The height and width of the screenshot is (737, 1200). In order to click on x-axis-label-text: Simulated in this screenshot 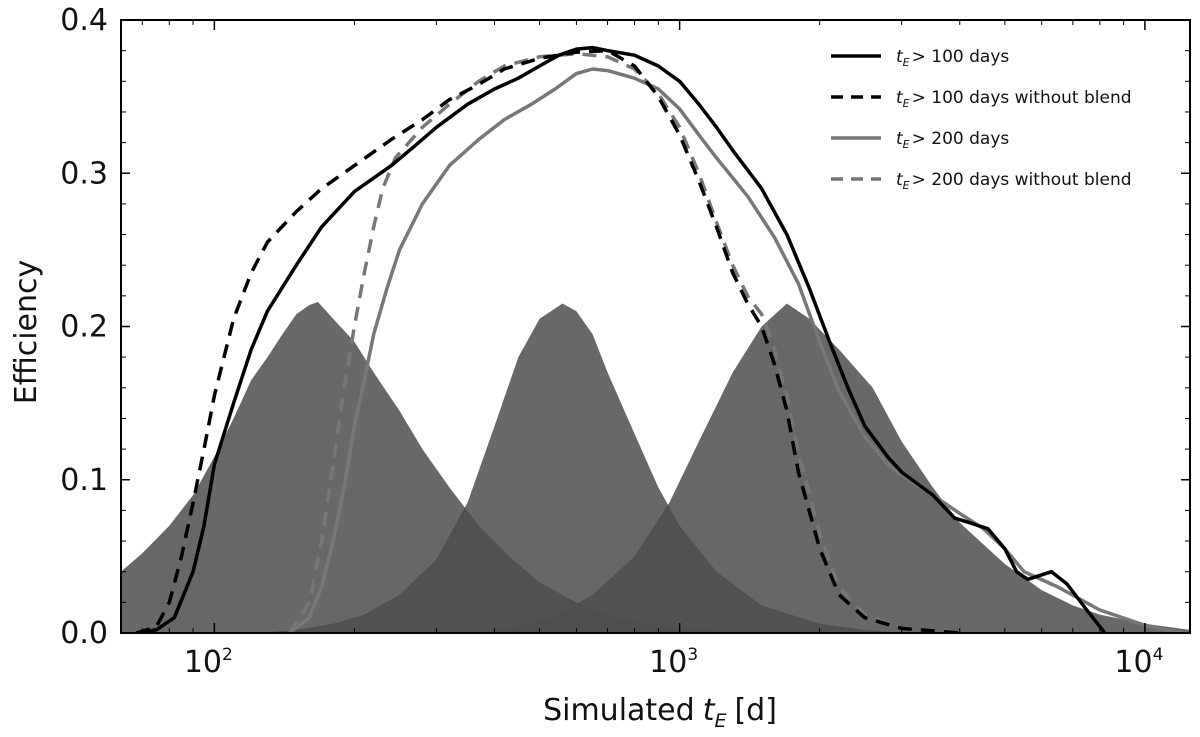, I will do `click(619, 710)`.